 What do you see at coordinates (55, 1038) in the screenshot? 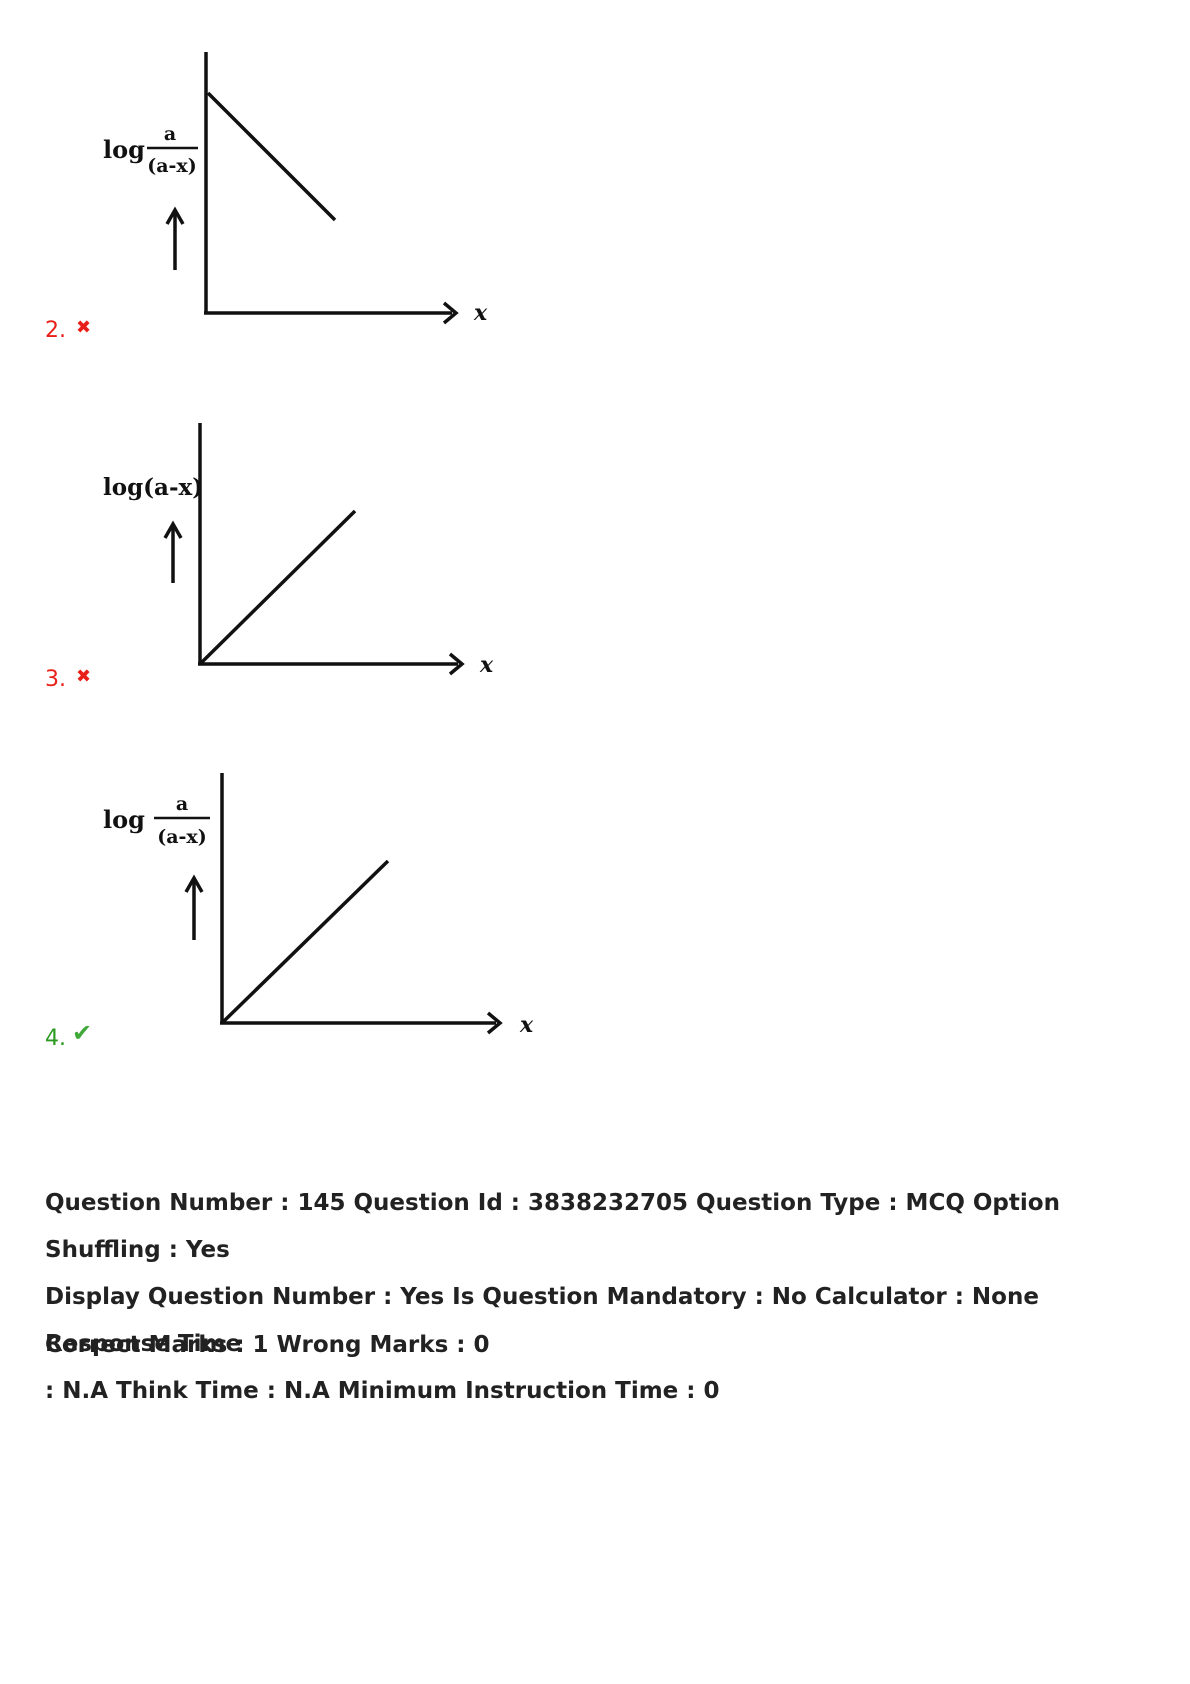
I see `option-number: 4.` at bounding box center [55, 1038].